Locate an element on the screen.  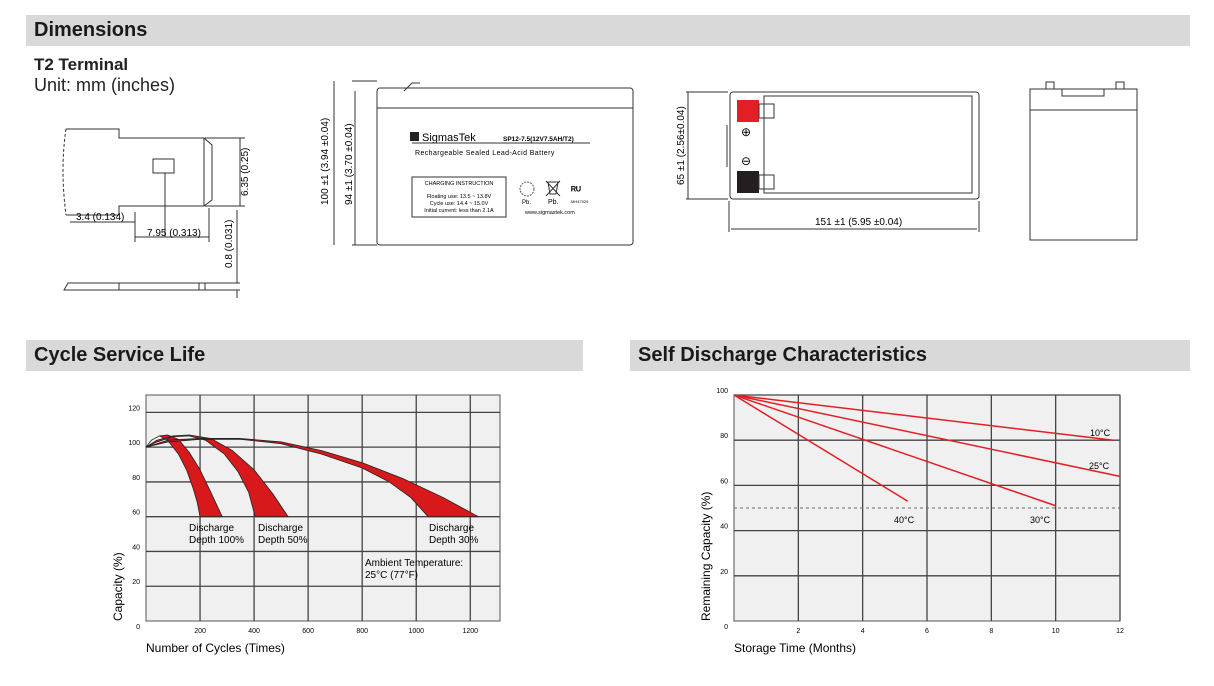
x-tick-label: 600 is located at coordinates (308, 631).